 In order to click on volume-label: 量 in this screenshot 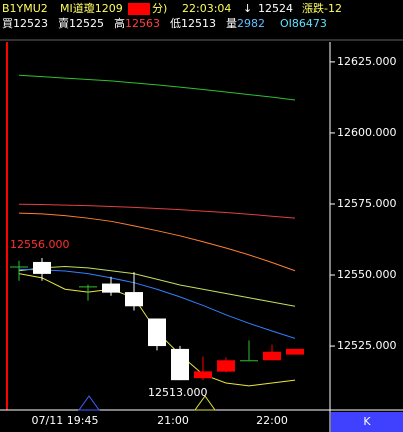, I will do `click(231, 23)`.